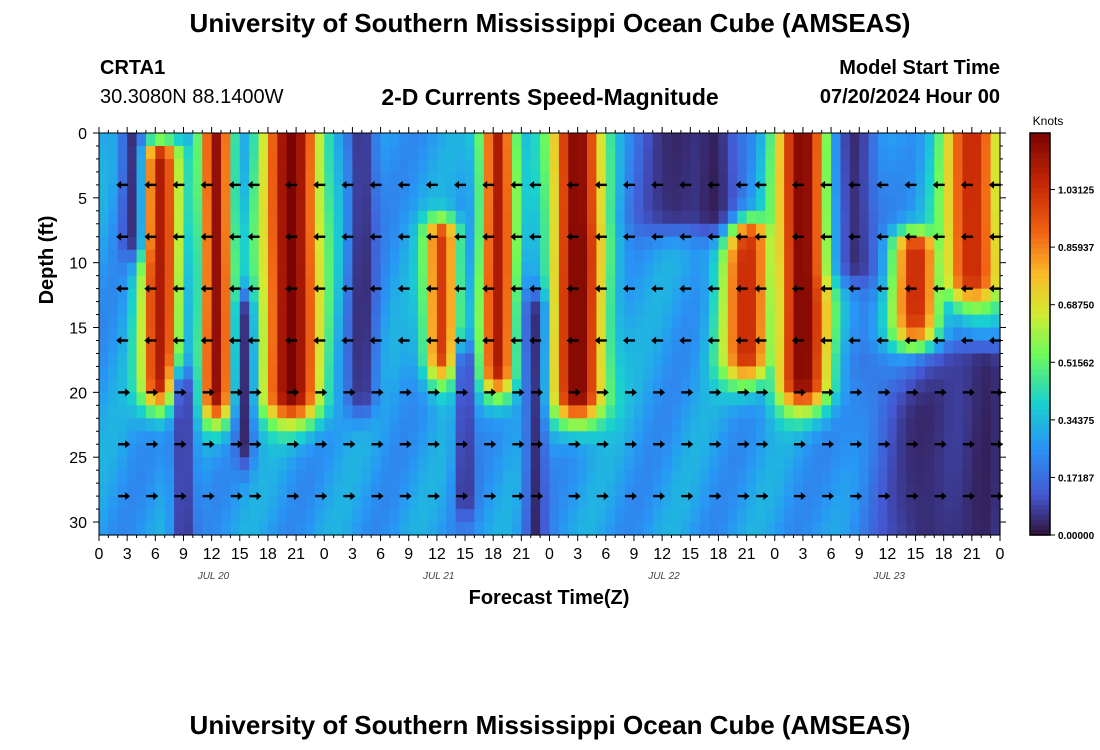 The width and height of the screenshot is (1100, 750). I want to click on x-tick-label: 0, so click(774, 554).